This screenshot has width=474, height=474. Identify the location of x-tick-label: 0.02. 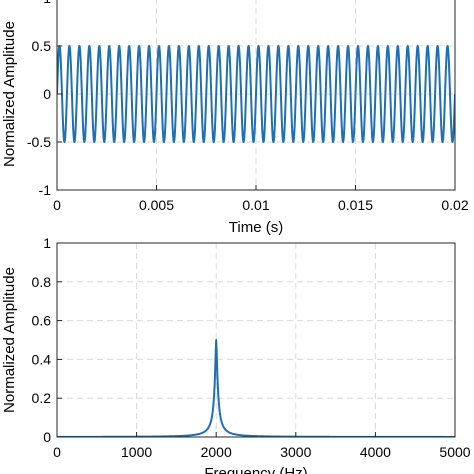
(454, 205).